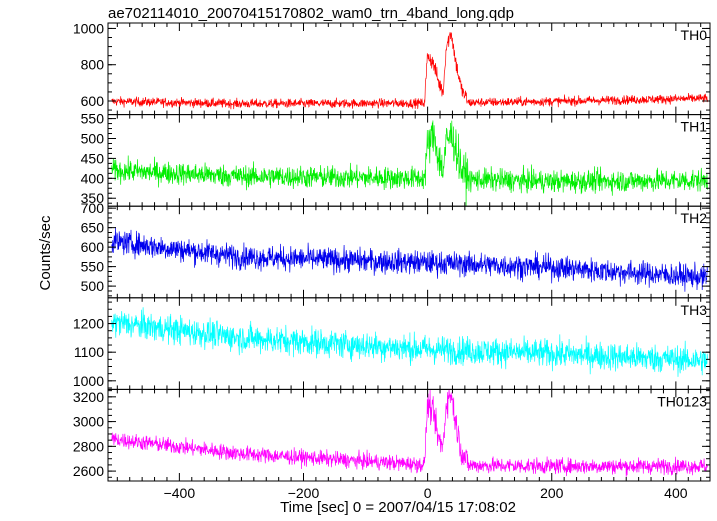  What do you see at coordinates (409, 163) in the screenshot?
I see `series-line-th1` at bounding box center [409, 163].